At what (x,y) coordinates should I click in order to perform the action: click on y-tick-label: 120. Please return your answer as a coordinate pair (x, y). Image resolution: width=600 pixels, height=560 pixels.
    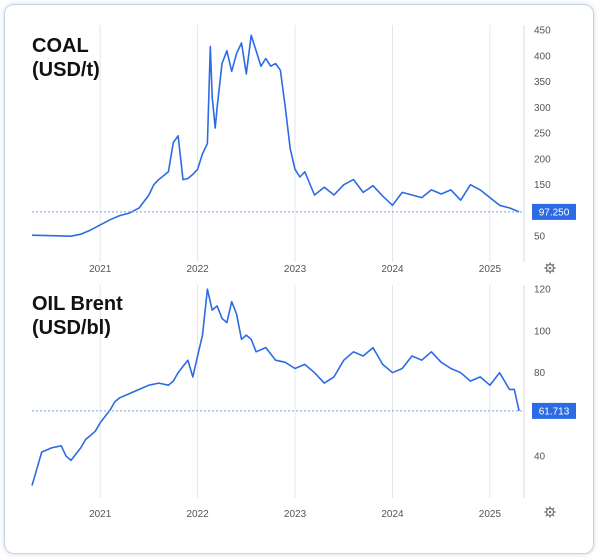
    Looking at the image, I should click on (542, 290).